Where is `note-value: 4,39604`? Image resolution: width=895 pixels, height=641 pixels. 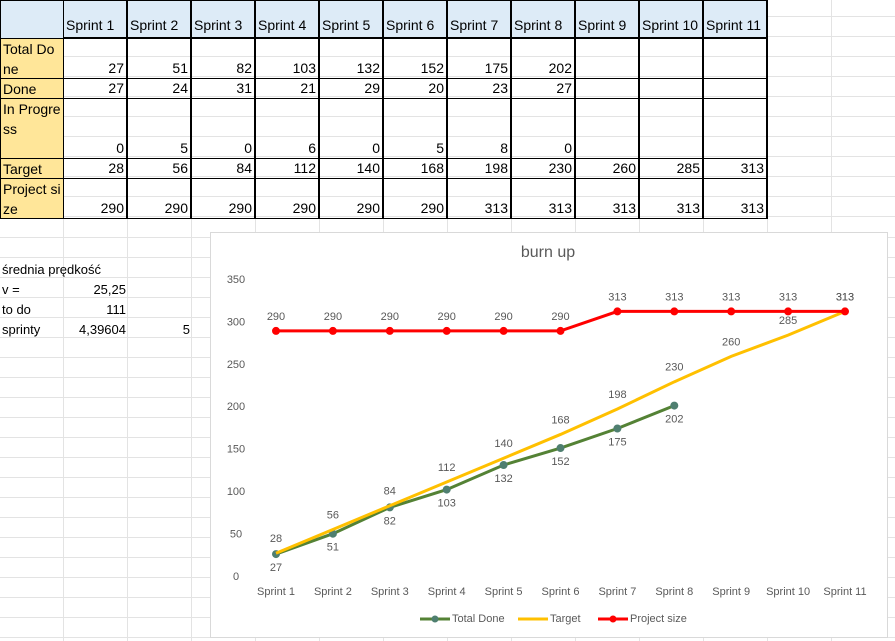
note-value: 4,39604 is located at coordinates (102, 329).